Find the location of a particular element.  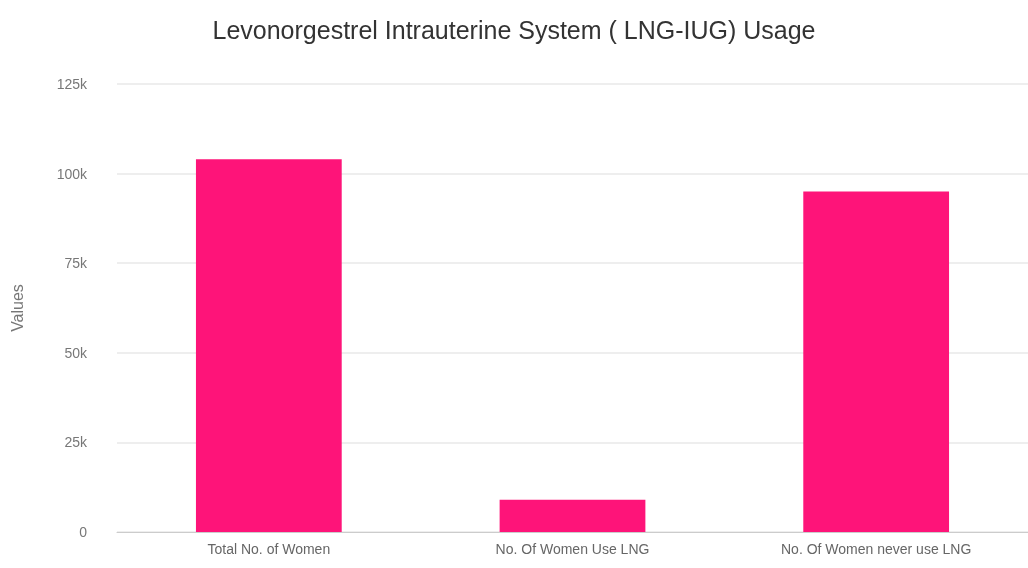

y-tick-label: 125k is located at coordinates (72, 84).